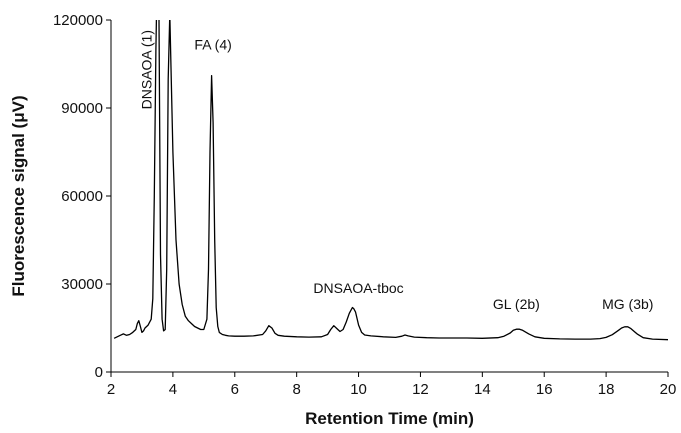  I want to click on x-tick-label: 12, so click(420, 389).